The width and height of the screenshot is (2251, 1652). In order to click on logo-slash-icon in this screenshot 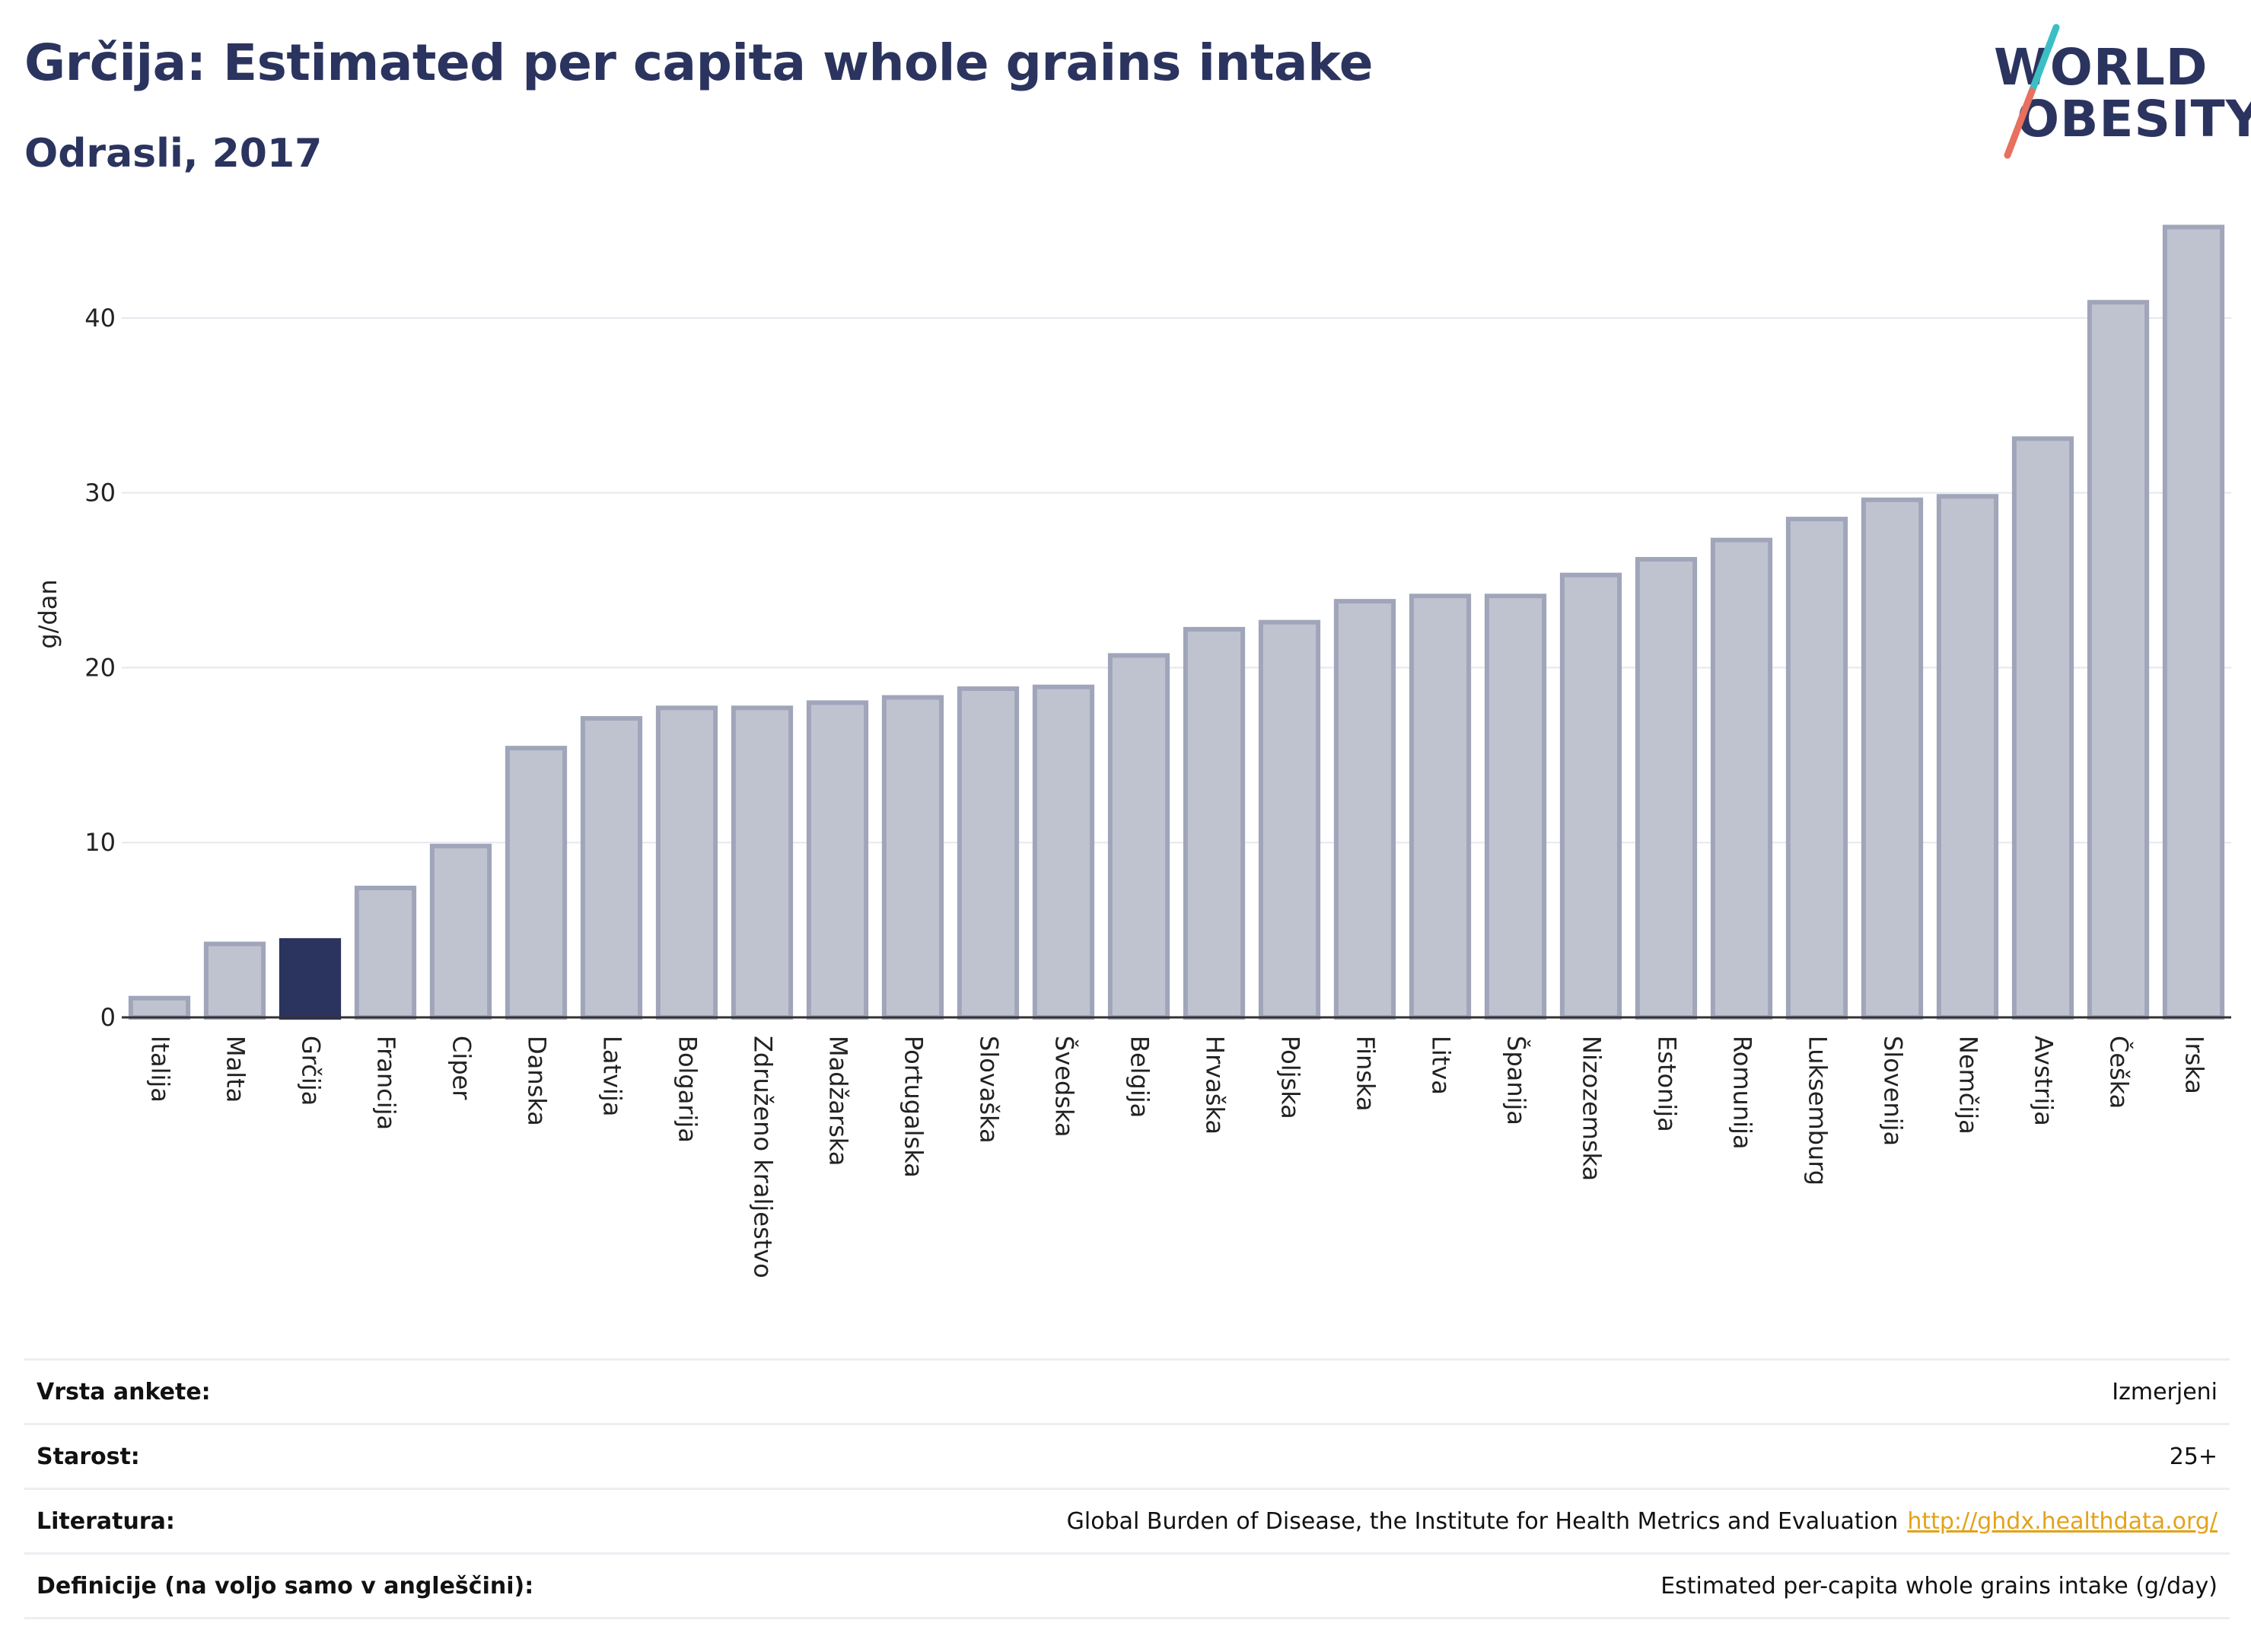, I will do `click(2032, 91)`.